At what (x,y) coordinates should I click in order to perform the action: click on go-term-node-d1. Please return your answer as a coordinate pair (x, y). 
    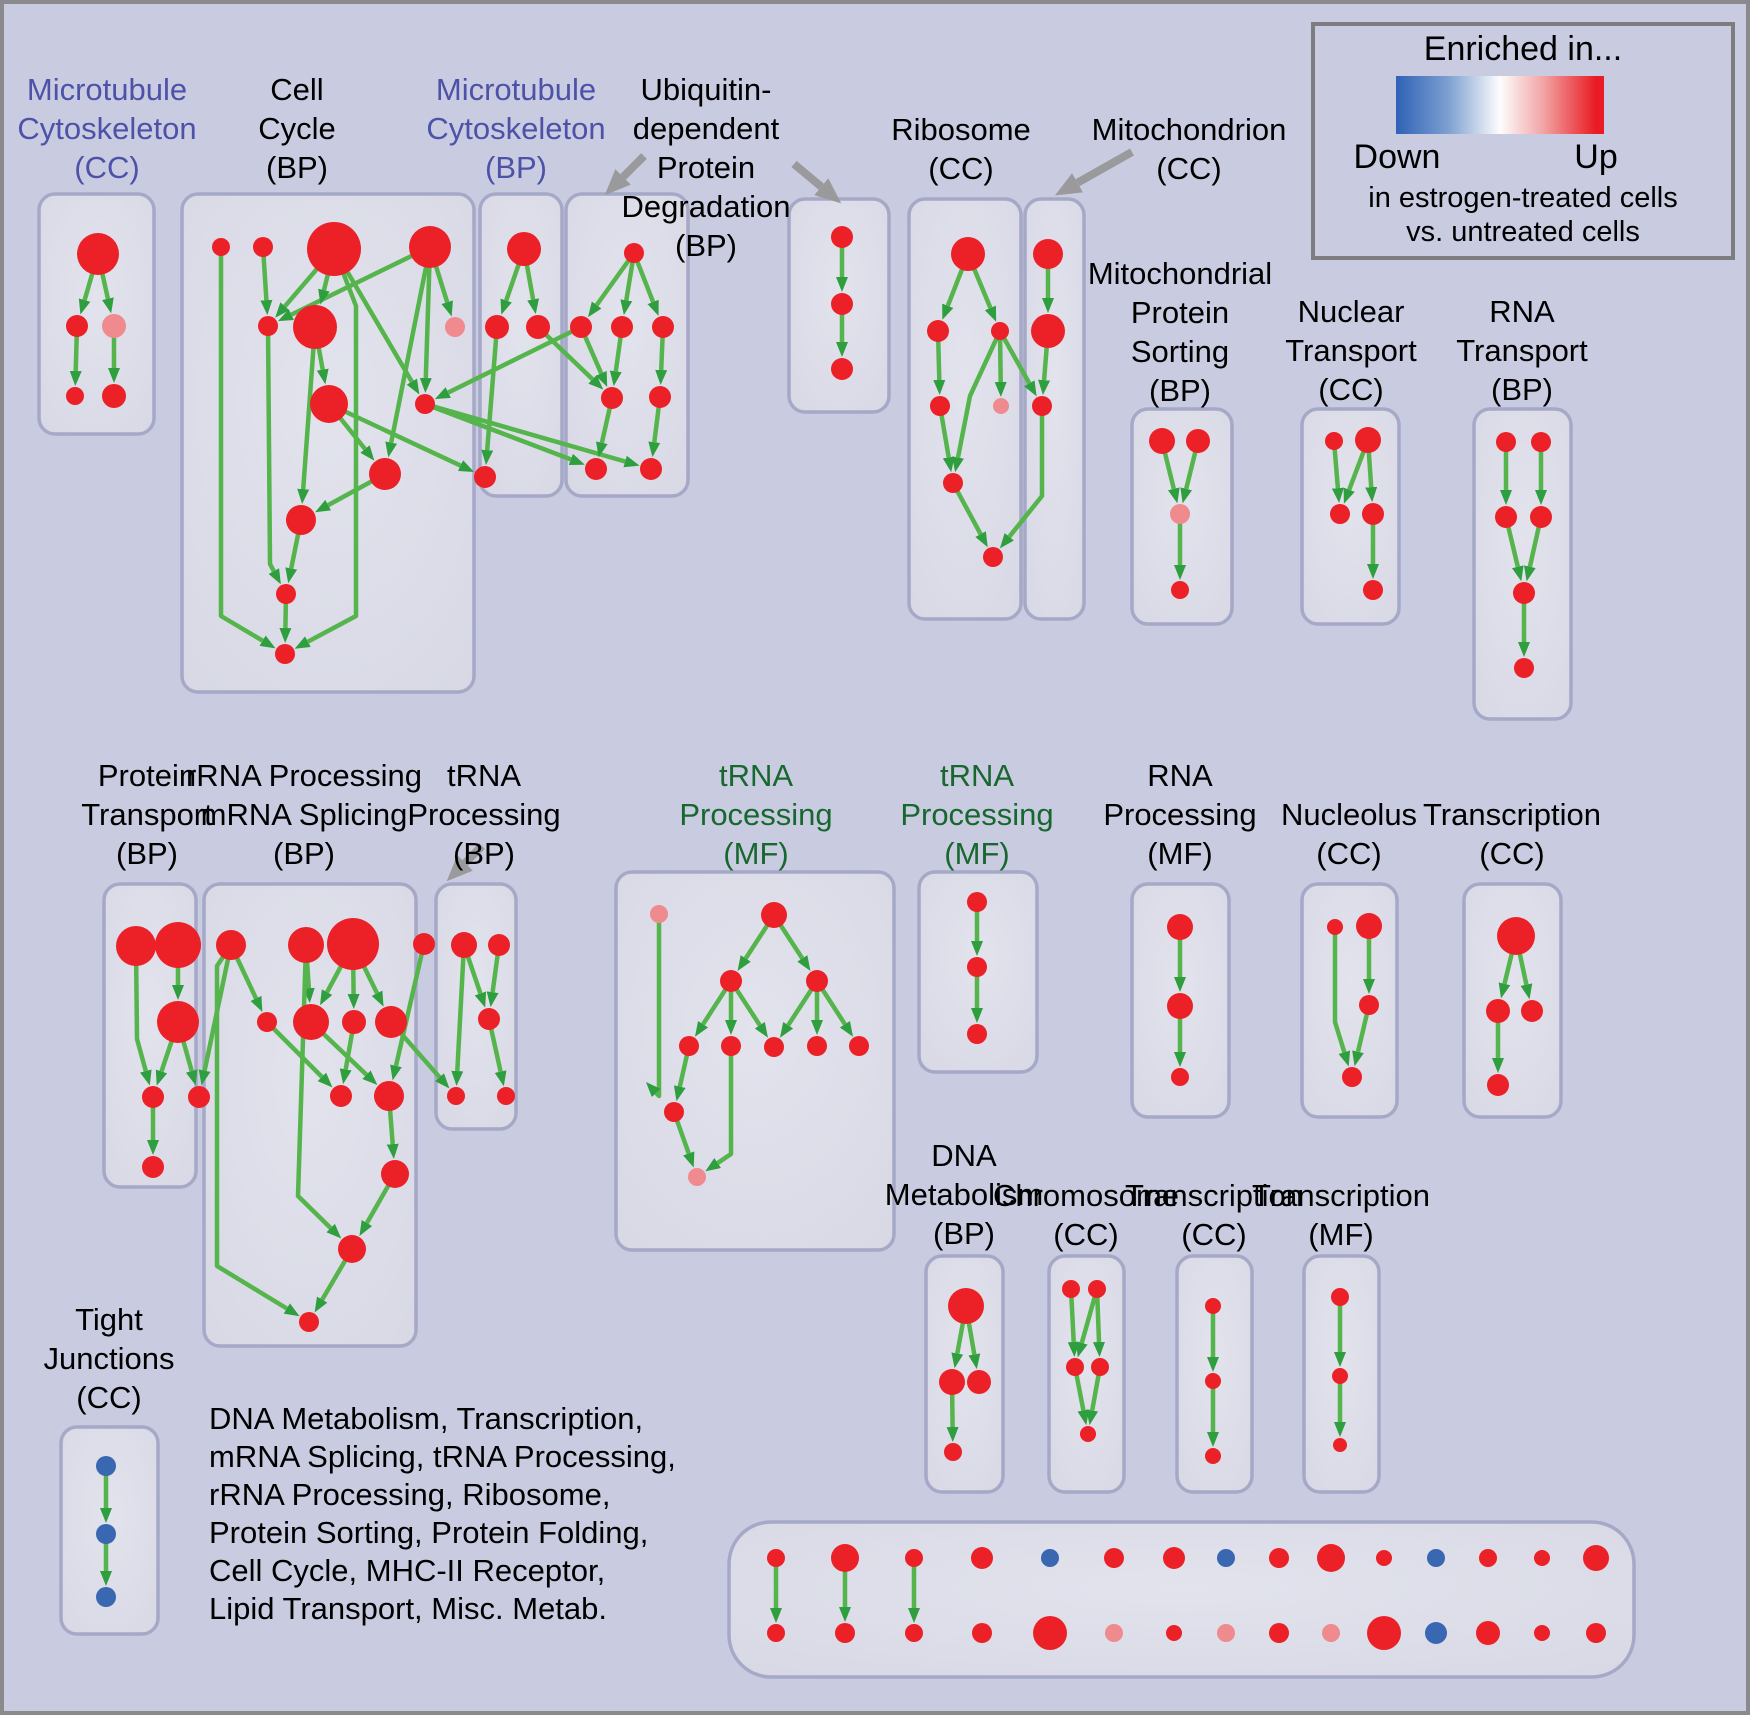
    Looking at the image, I should click on (966, 1306).